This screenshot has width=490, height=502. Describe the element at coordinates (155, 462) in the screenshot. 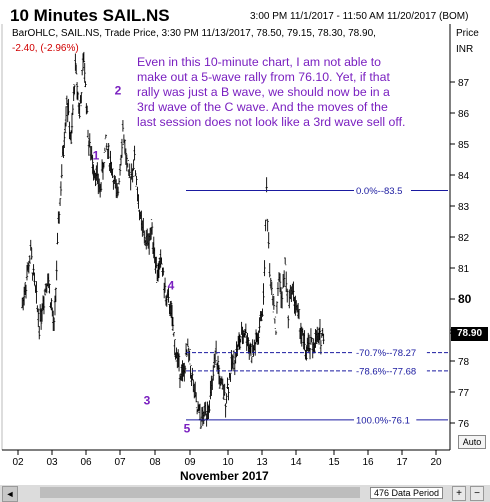

I see `time-tick-label: 08` at that location.